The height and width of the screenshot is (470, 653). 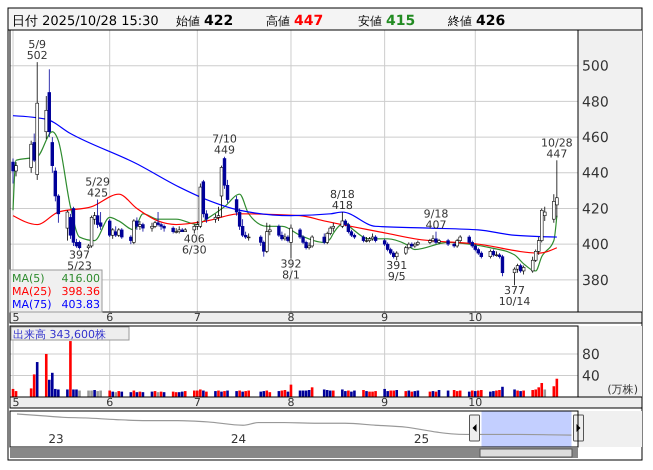 I want to click on x-tick-label: 6, so click(x=110, y=402).